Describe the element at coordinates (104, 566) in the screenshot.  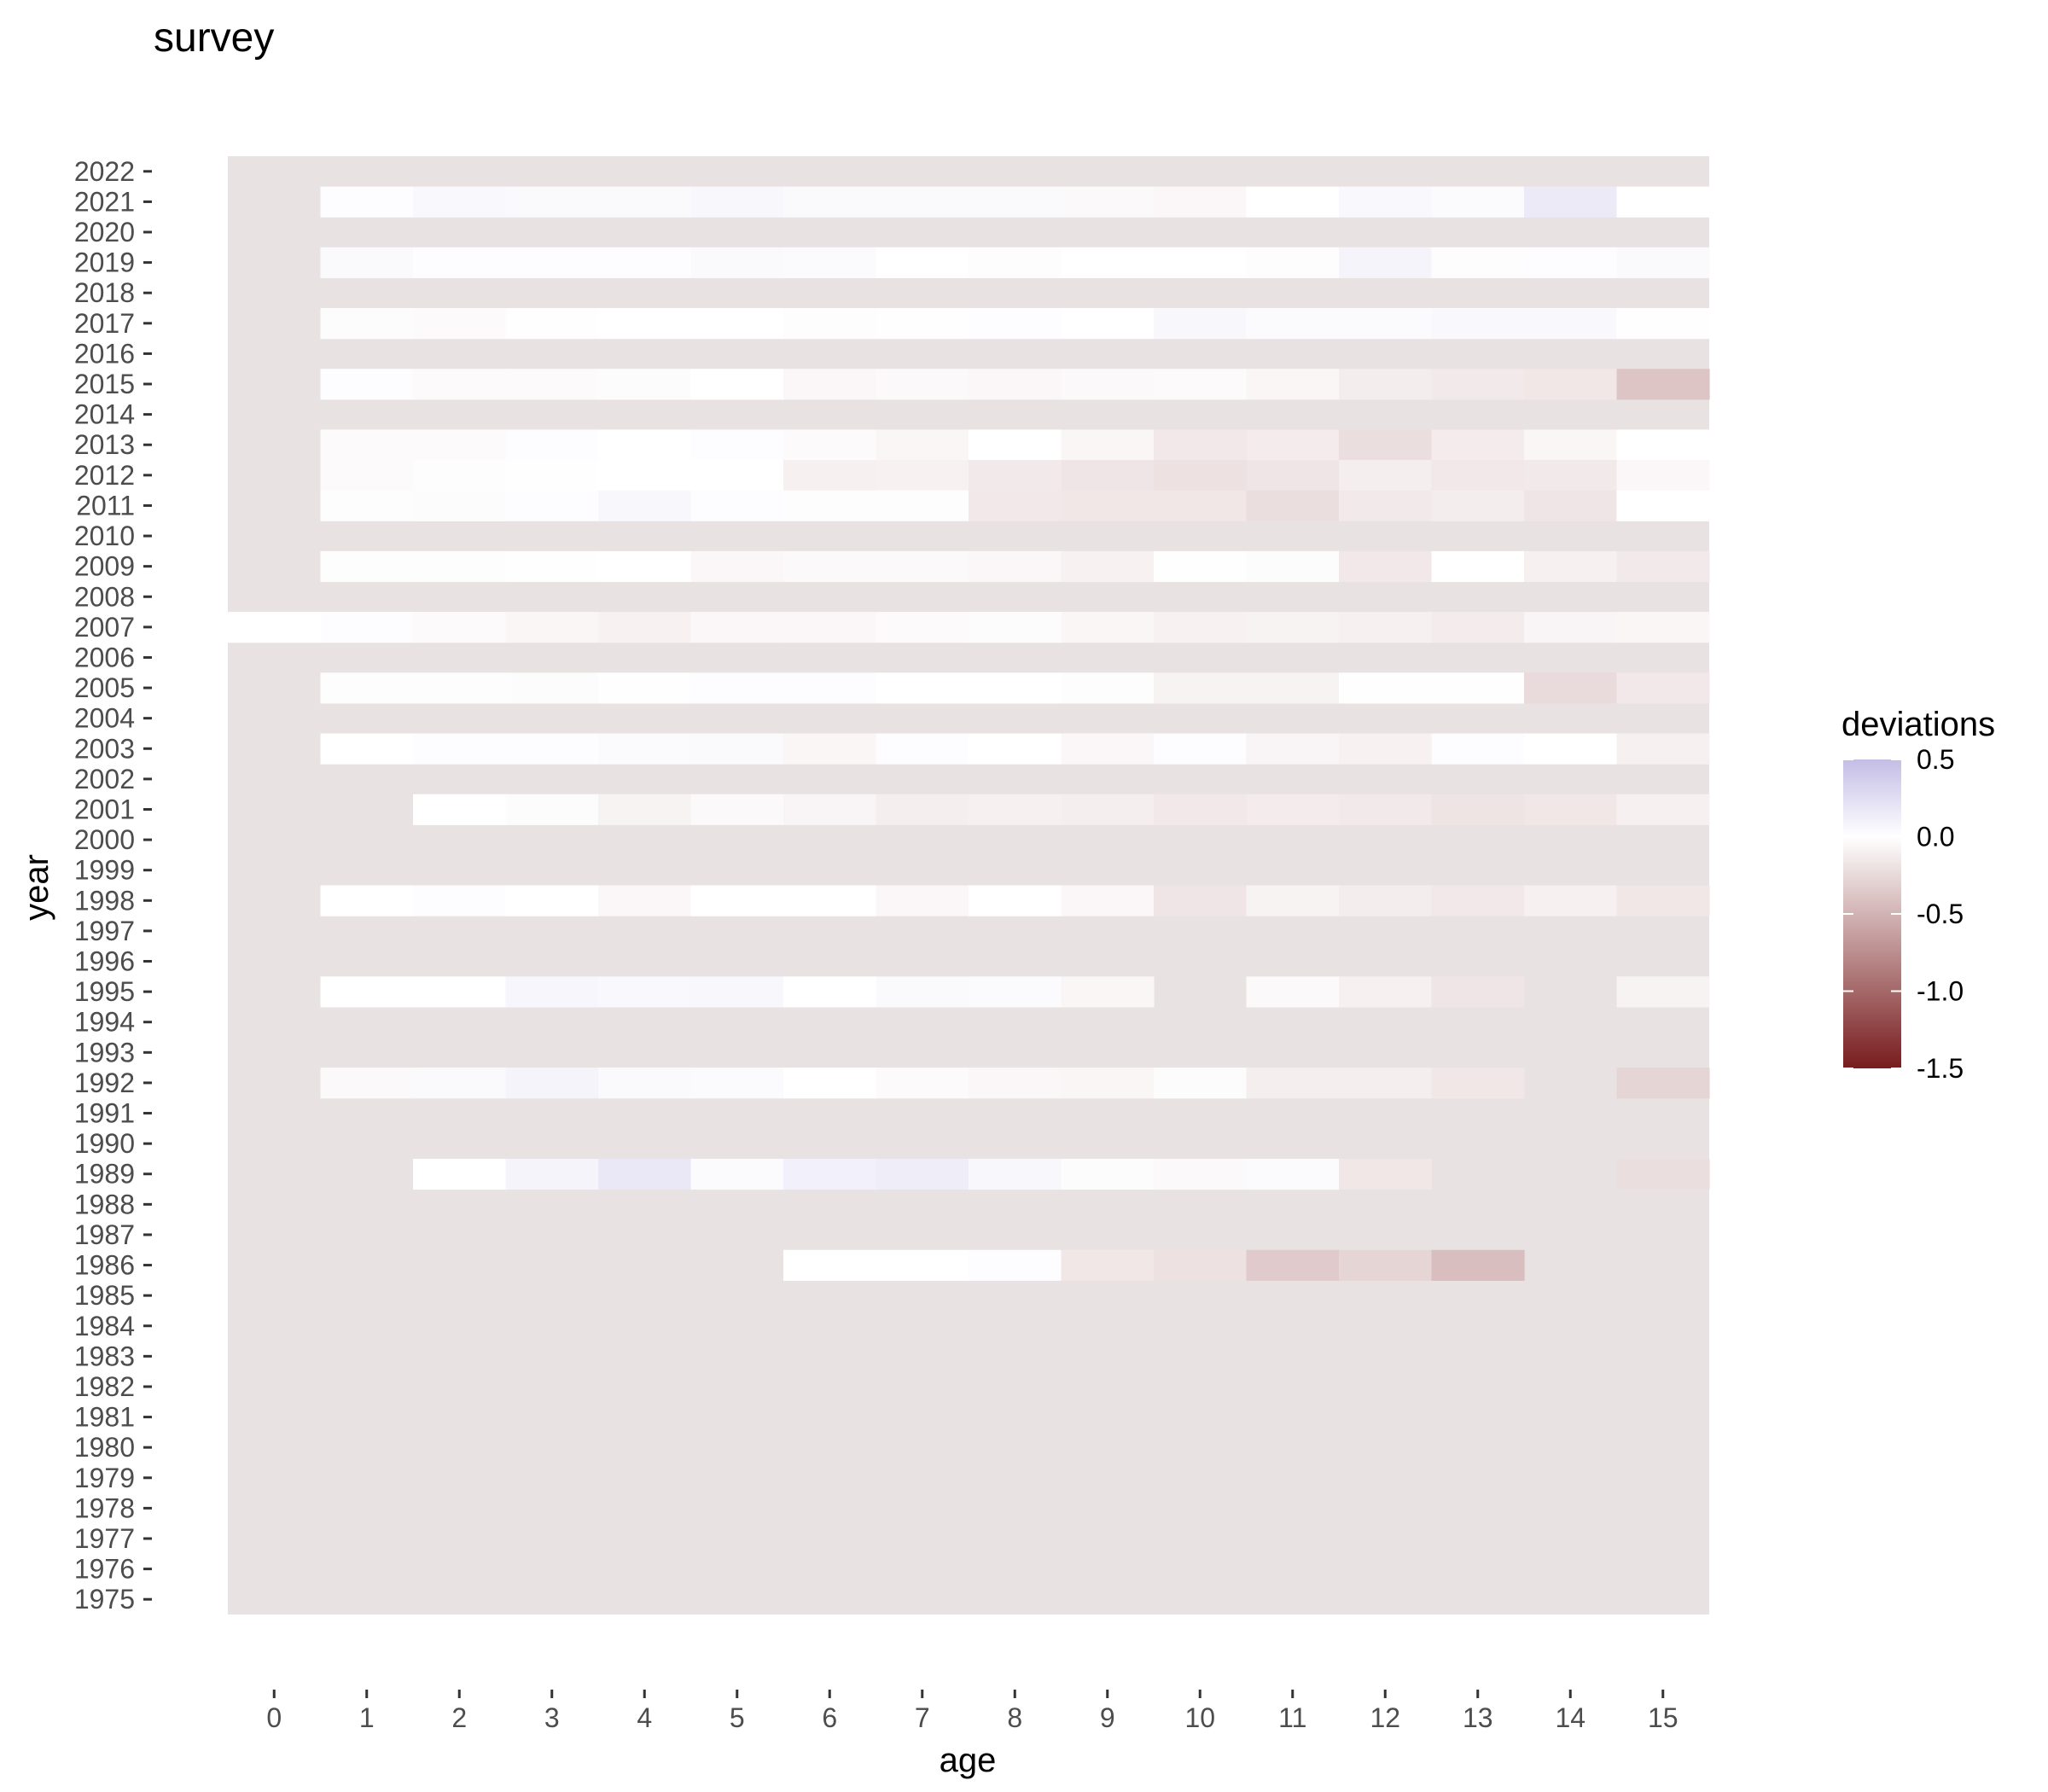
I see `y-tick-label: 2009` at that location.